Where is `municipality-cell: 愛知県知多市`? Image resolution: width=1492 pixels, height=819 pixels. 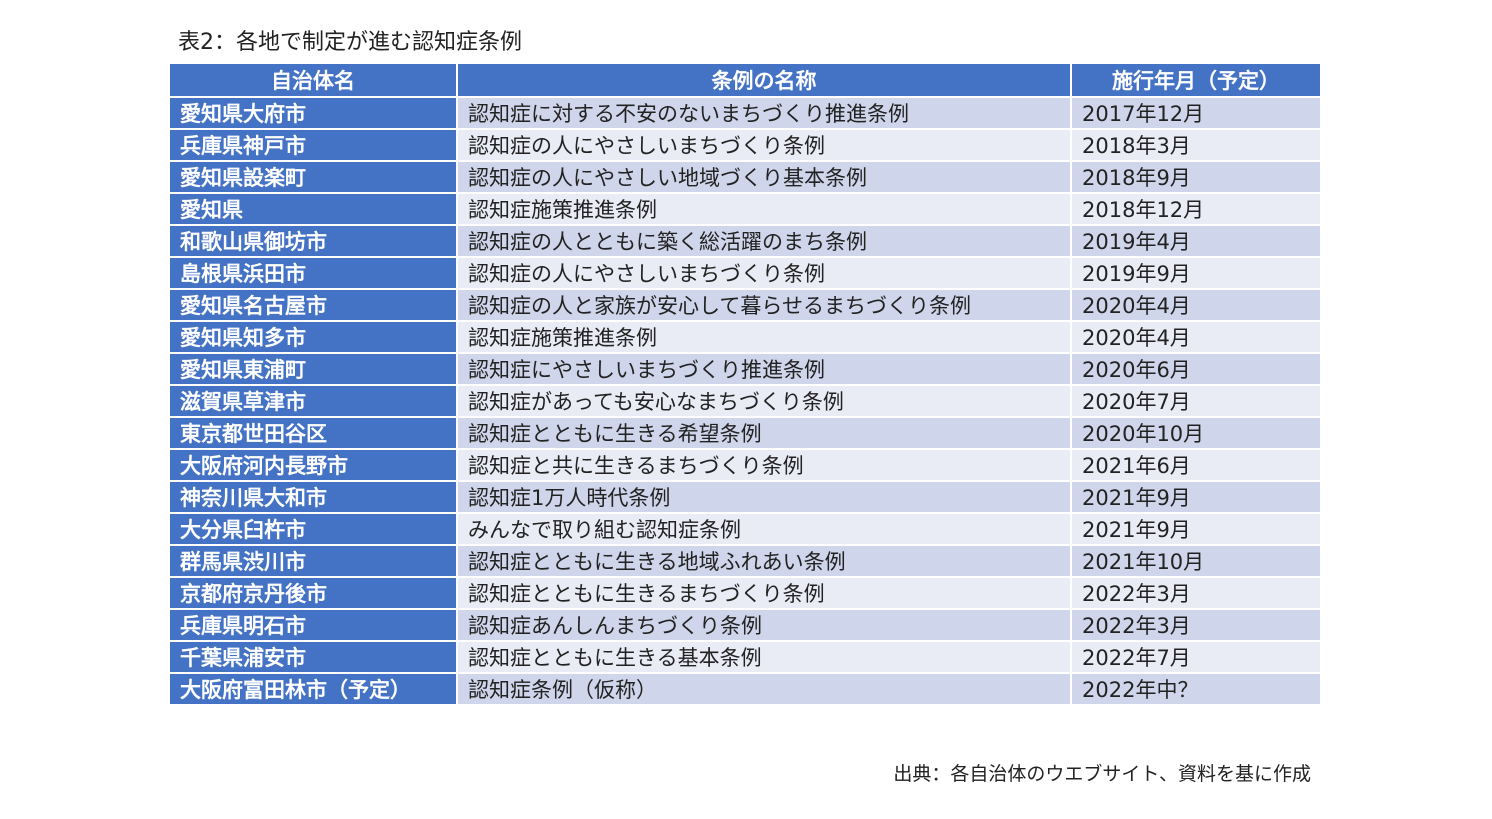 municipality-cell: 愛知県知多市 is located at coordinates (314, 338).